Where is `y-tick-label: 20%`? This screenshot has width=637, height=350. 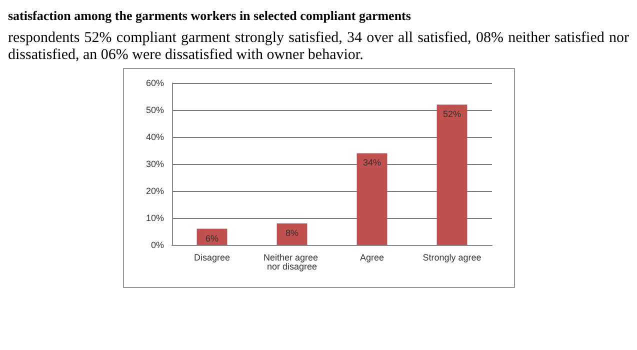
y-tick-label: 20% is located at coordinates (154, 191).